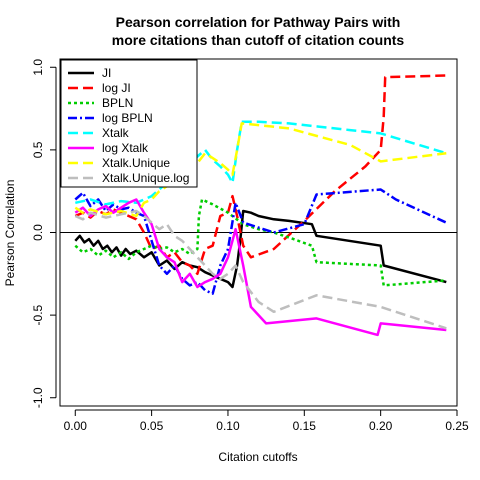  What do you see at coordinates (152, 426) in the screenshot?
I see `x-tick-label: 0.05` at bounding box center [152, 426].